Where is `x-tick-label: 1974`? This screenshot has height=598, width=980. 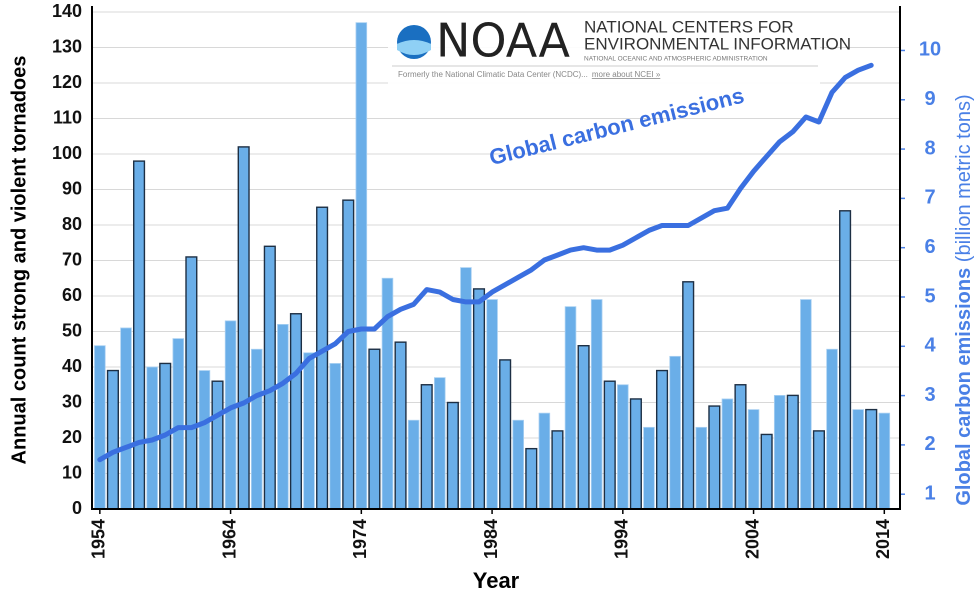 x-tick-label: 1974 is located at coordinates (360, 539).